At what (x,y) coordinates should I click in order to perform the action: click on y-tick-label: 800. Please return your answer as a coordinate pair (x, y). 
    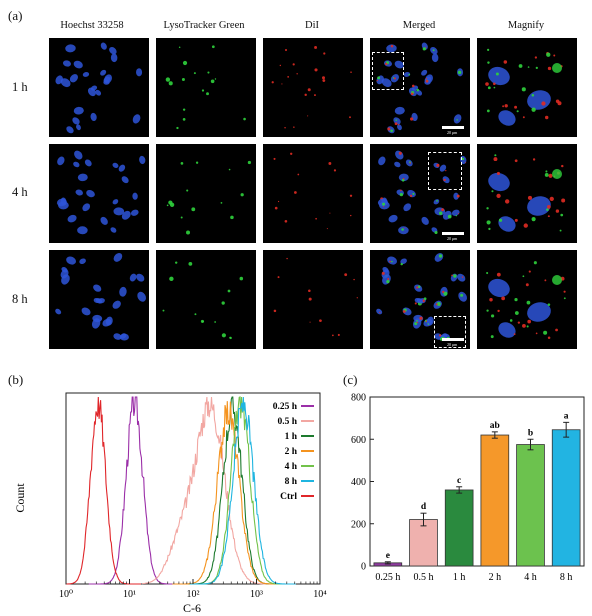
    Looking at the image, I should click on (358, 398).